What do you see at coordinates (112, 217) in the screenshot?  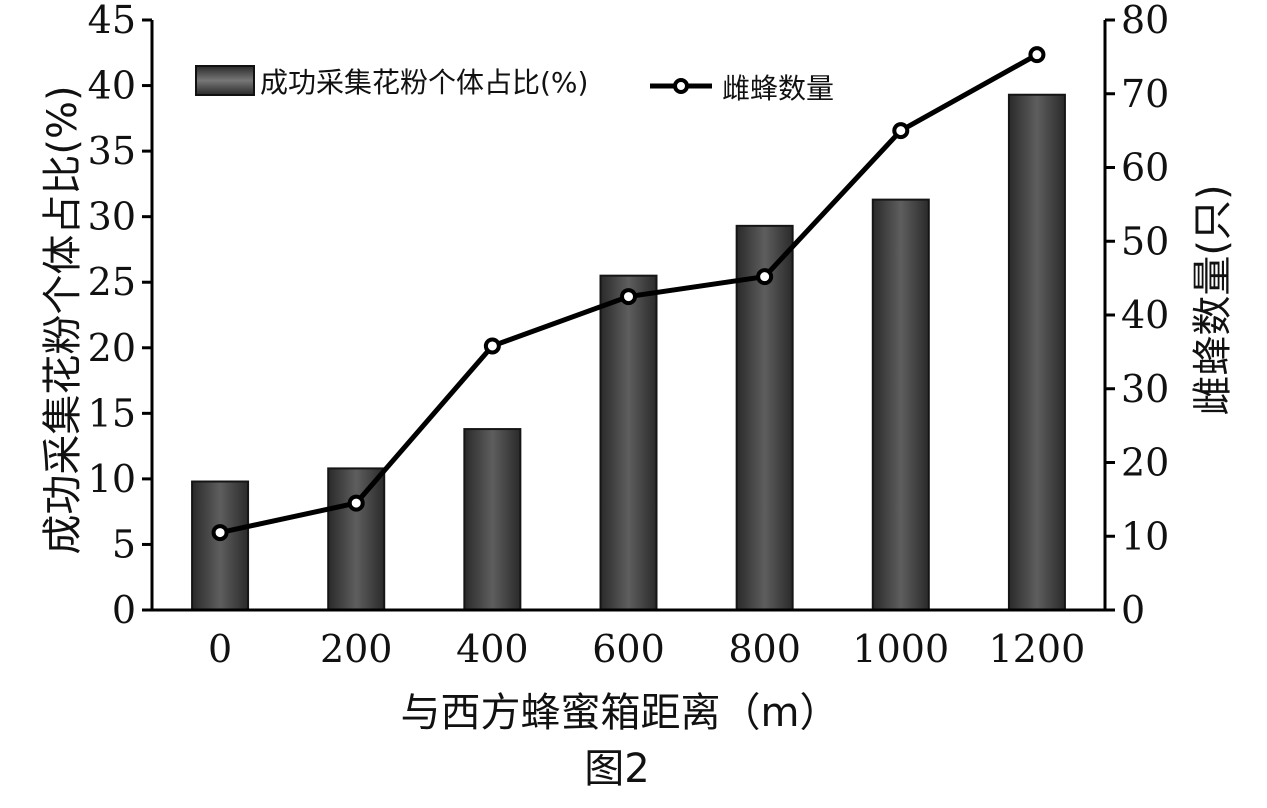 I see `y-left-tick-label: 30` at bounding box center [112, 217].